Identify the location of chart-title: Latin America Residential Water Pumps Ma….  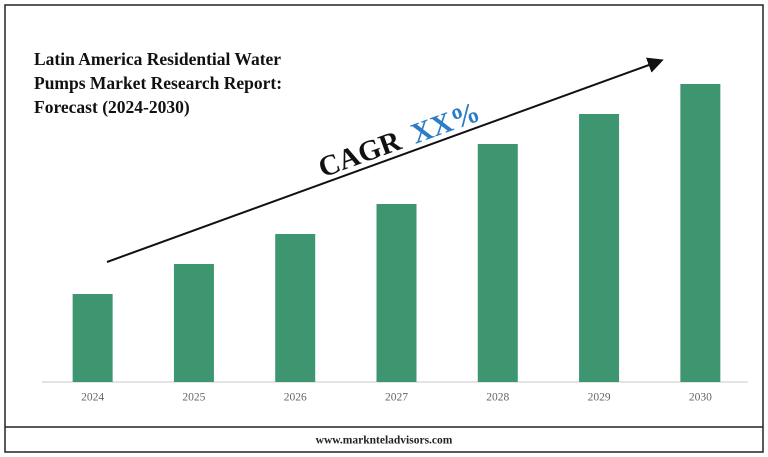
(158, 83).